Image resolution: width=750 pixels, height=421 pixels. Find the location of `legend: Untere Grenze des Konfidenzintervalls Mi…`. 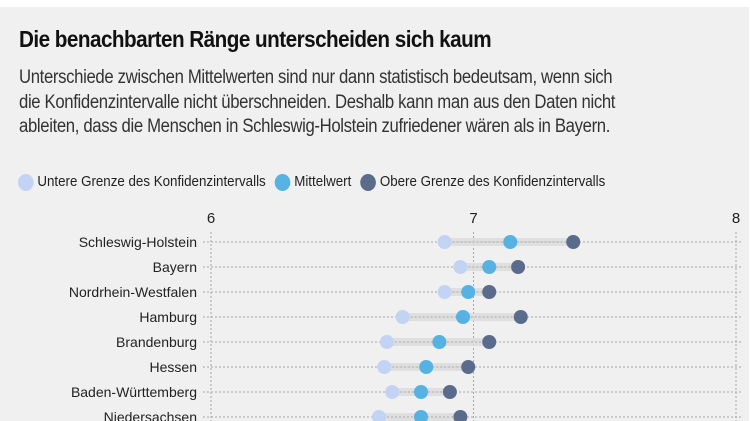

legend: Untere Grenze des Konfidenzintervalls Mi… is located at coordinates (316, 182).